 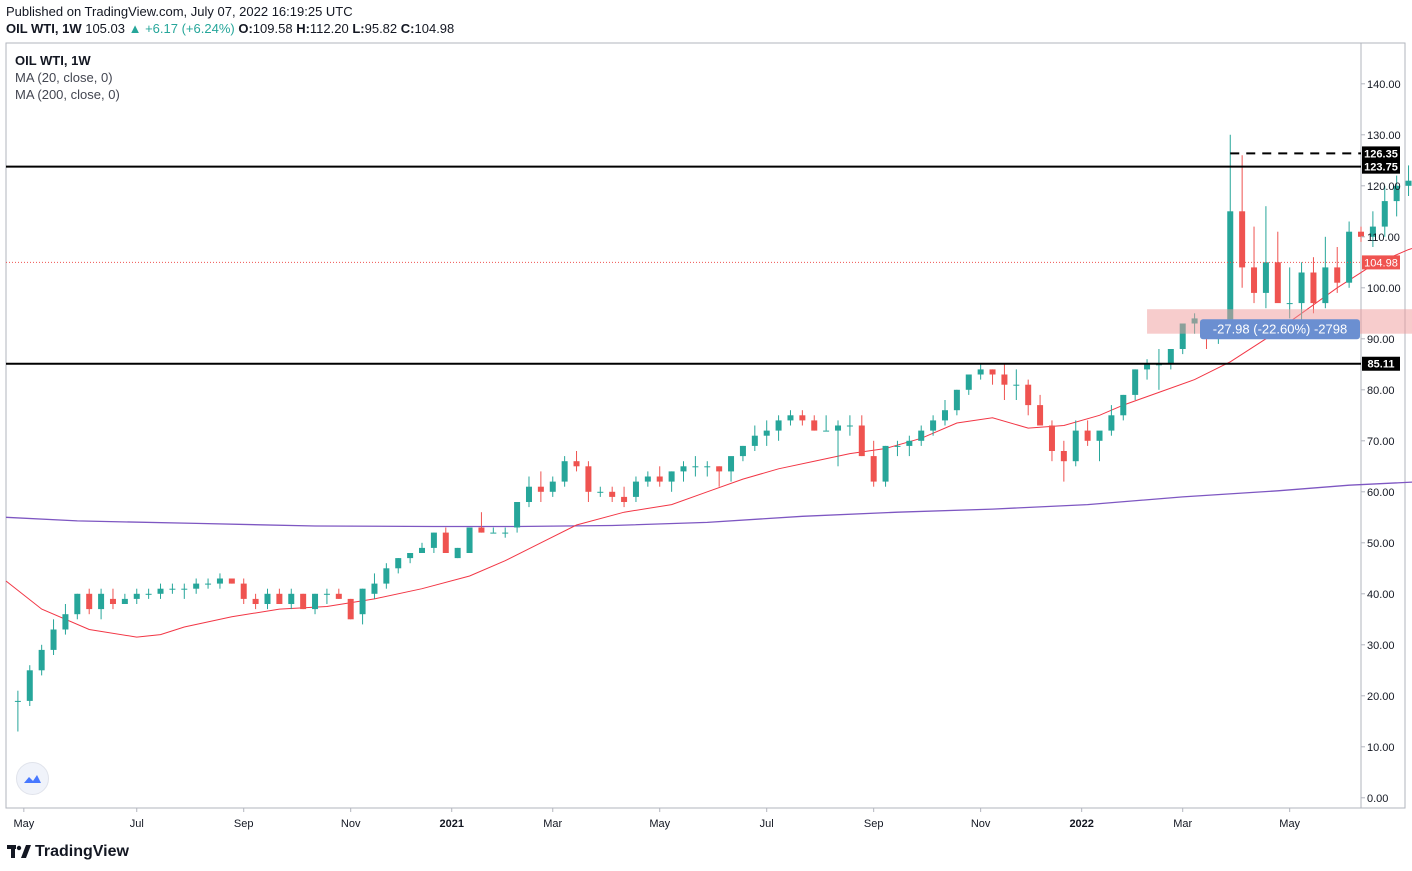 I want to click on y-tick-label: 20.00, so click(x=1381, y=697).